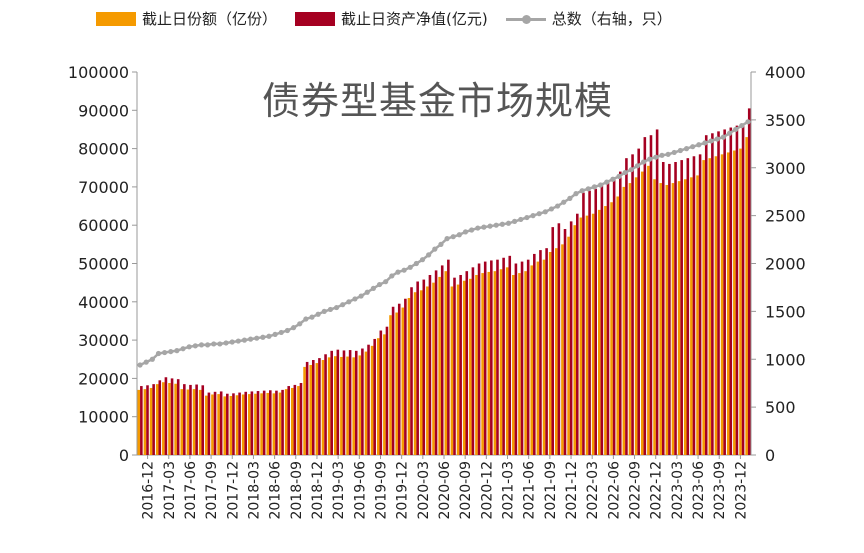  What do you see at coordinates (315, 18) in the screenshot?
I see `legend-swatch-nav` at bounding box center [315, 18].